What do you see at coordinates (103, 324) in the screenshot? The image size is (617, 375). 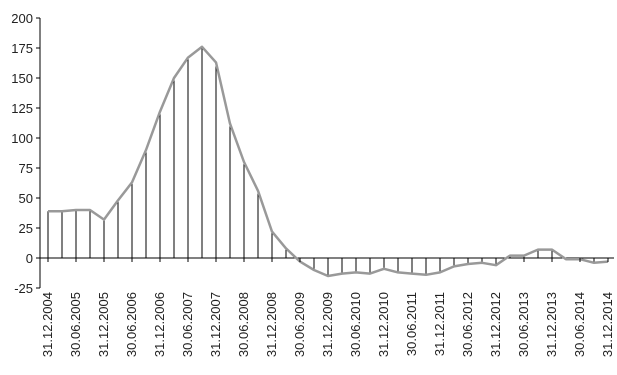 I see `x-tick-label: 31.12.2005` at bounding box center [103, 324].